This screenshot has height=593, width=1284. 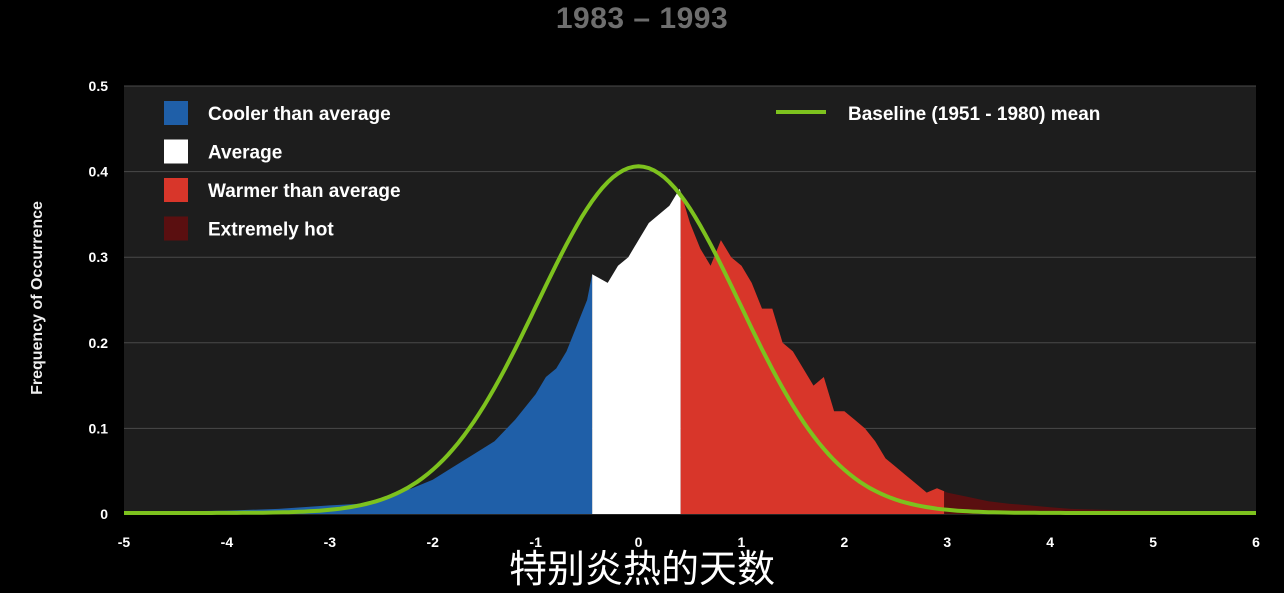 I want to click on x-tick-label: -3, so click(x=330, y=542).